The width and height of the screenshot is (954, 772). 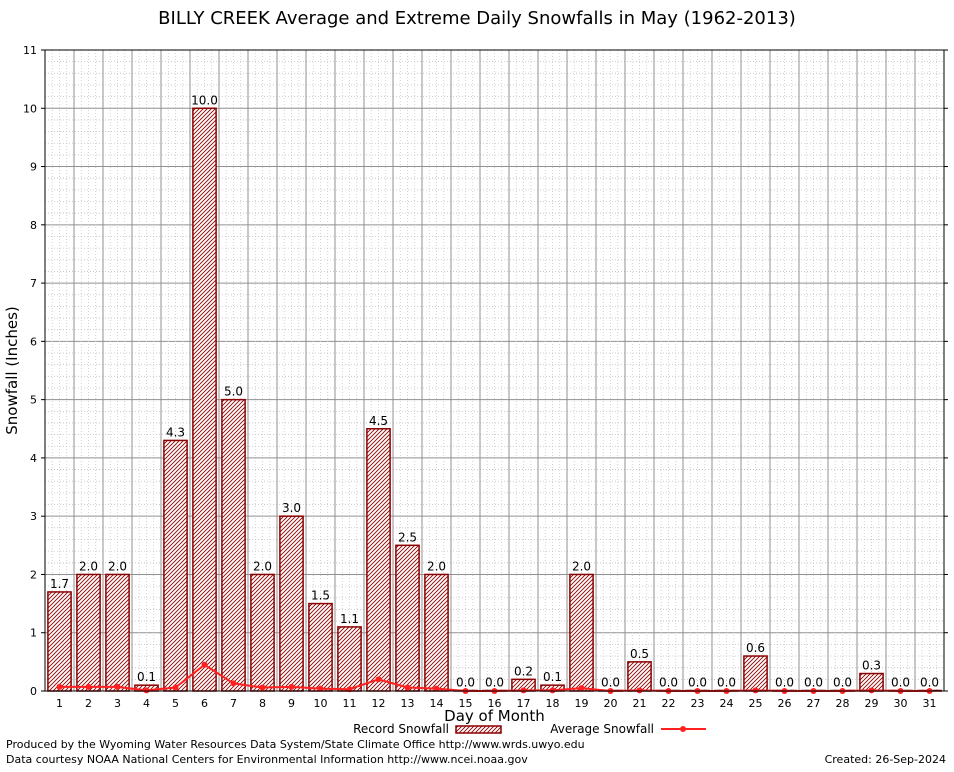 I want to click on x-tick-label: 9, so click(x=291, y=703).